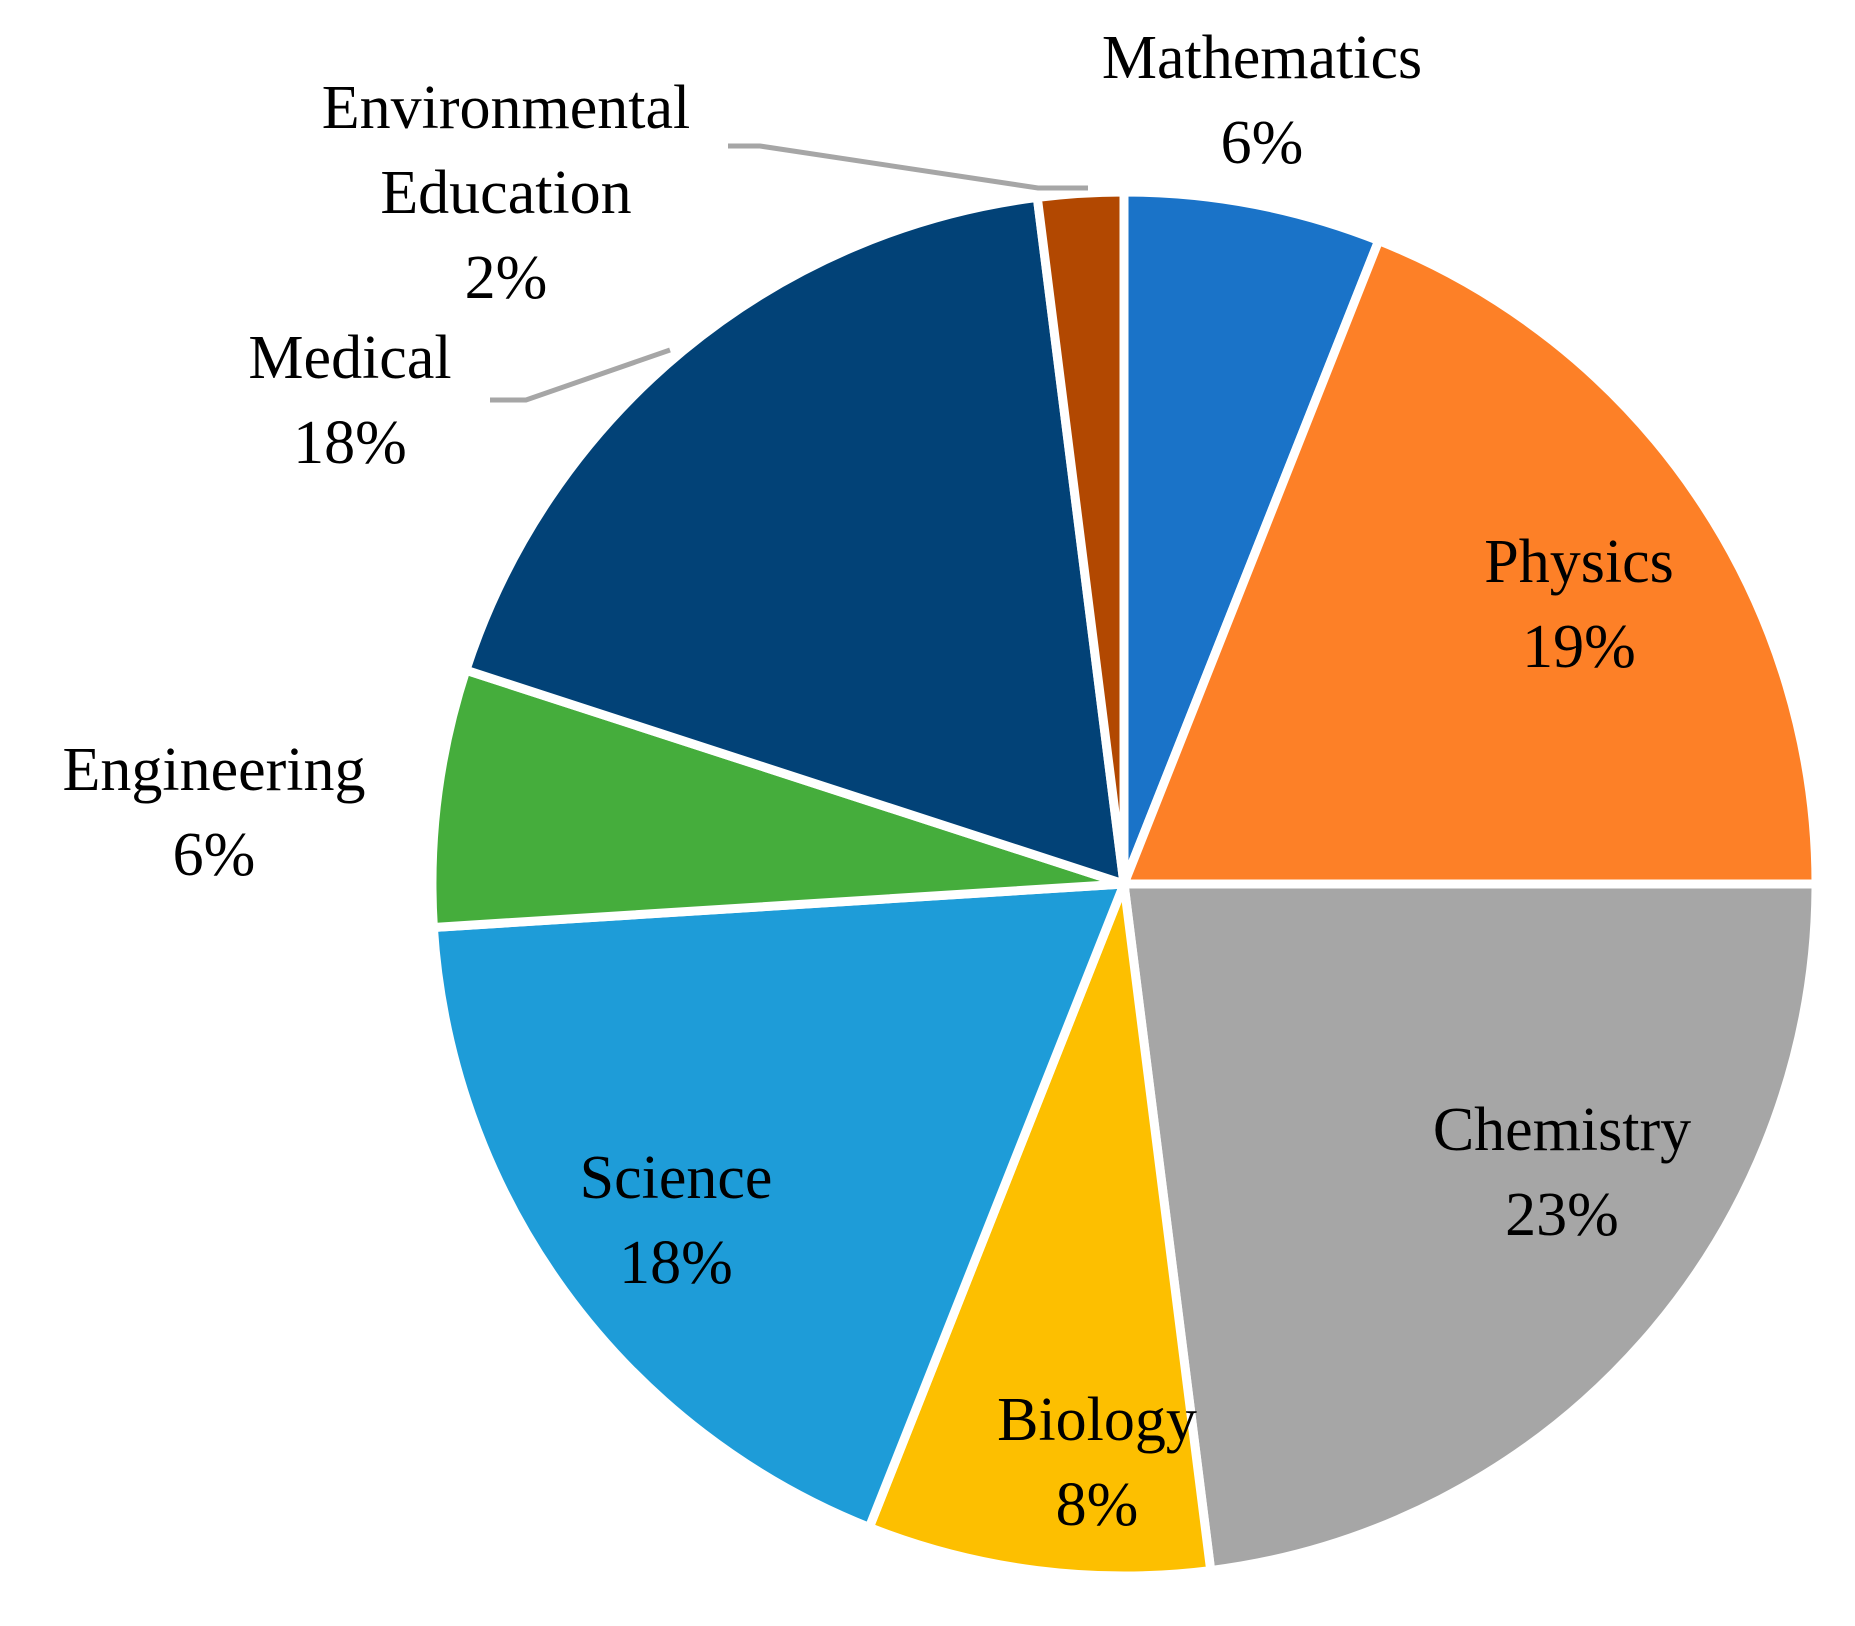  Describe the element at coordinates (349, 400) in the screenshot. I see `slice-label-medical: Medical 18%` at that location.